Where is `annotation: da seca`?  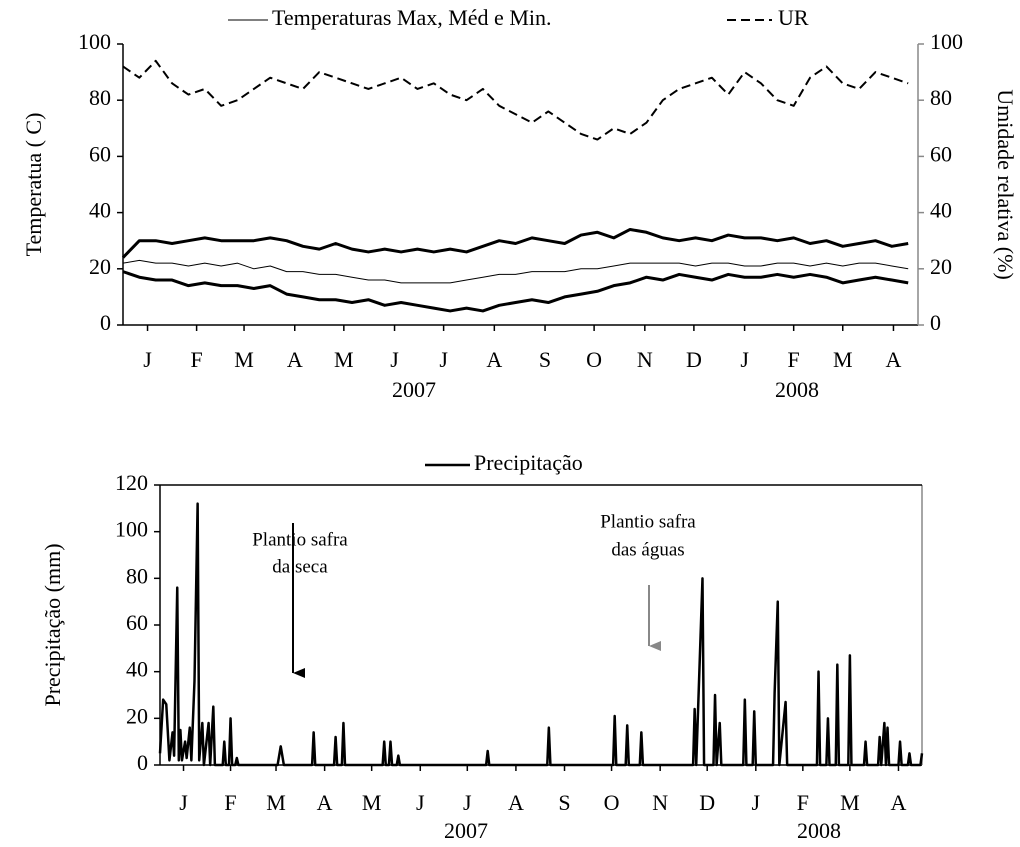
annotation: da seca is located at coordinates (300, 566).